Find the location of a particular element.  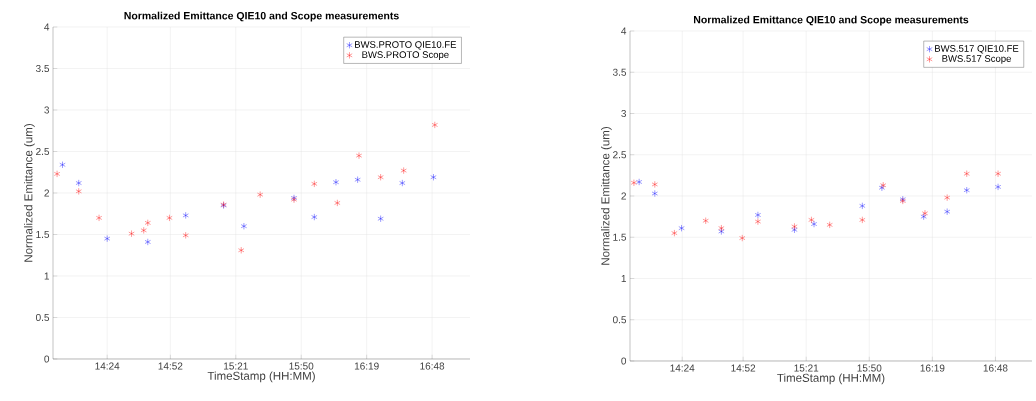

legend-label: BWS.PROTO Scope is located at coordinates (405, 55).